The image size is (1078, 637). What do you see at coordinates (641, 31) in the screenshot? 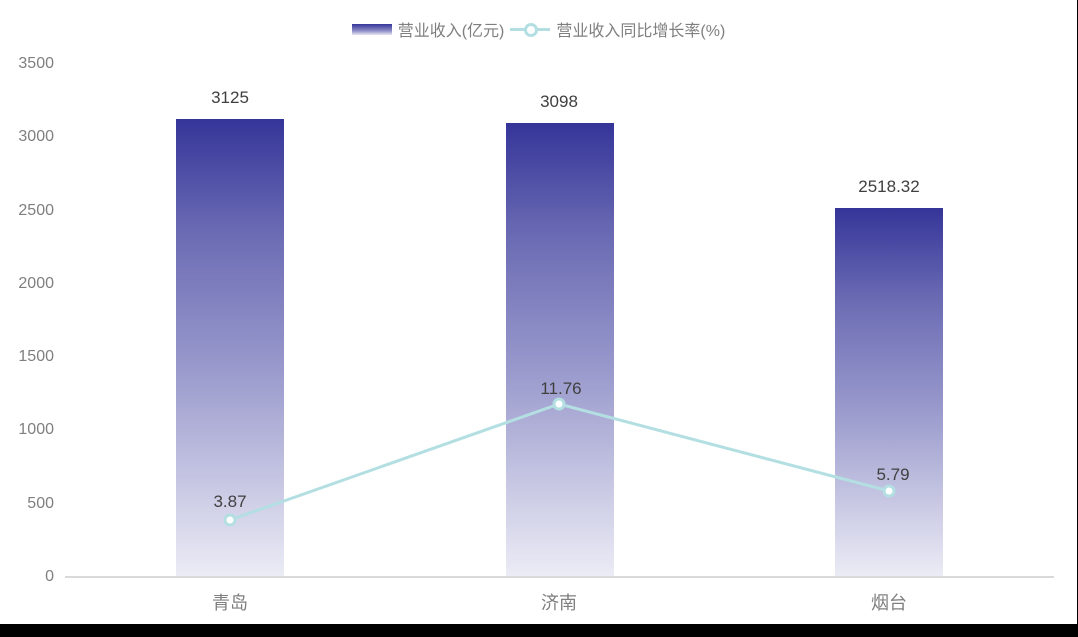
I see `legend-label-growth: 营业收入同比增长率(%)` at bounding box center [641, 31].